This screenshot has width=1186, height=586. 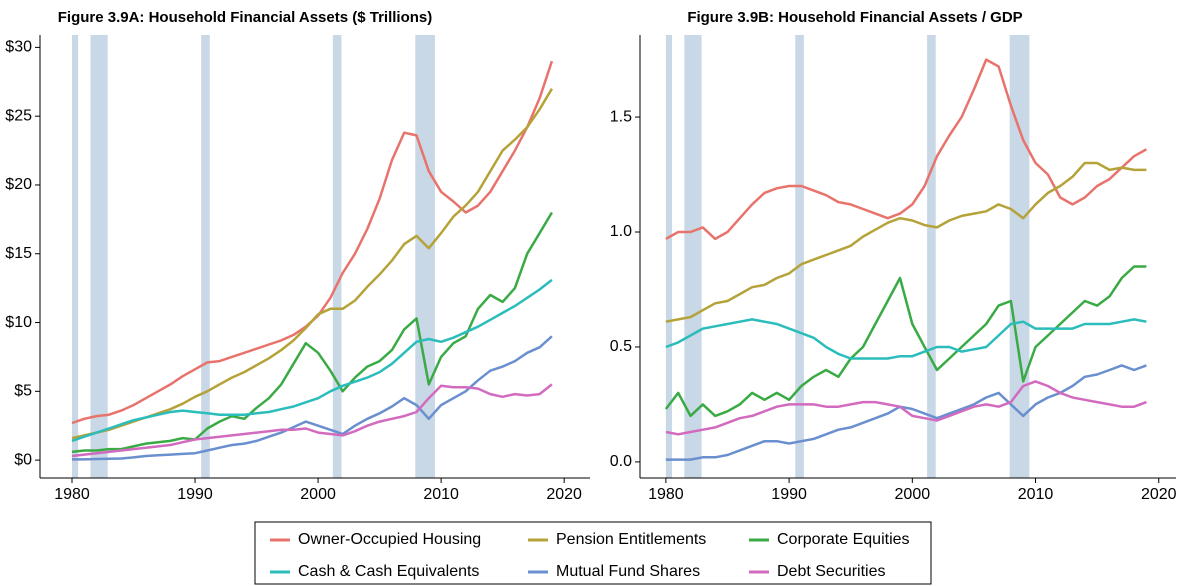 I want to click on y-tick-label: $0, so click(x=23, y=459).